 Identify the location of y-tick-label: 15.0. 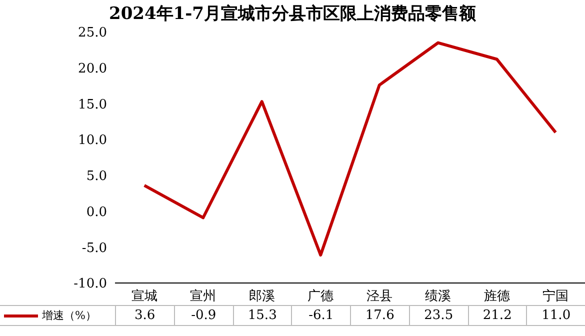
(92, 104).